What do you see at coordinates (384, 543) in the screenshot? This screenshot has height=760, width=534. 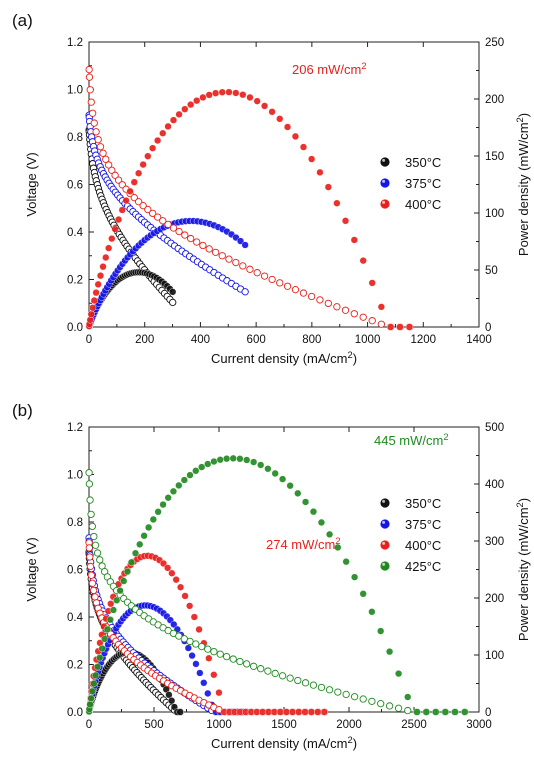 I see `legend-marker-highlight` at bounding box center [384, 543].